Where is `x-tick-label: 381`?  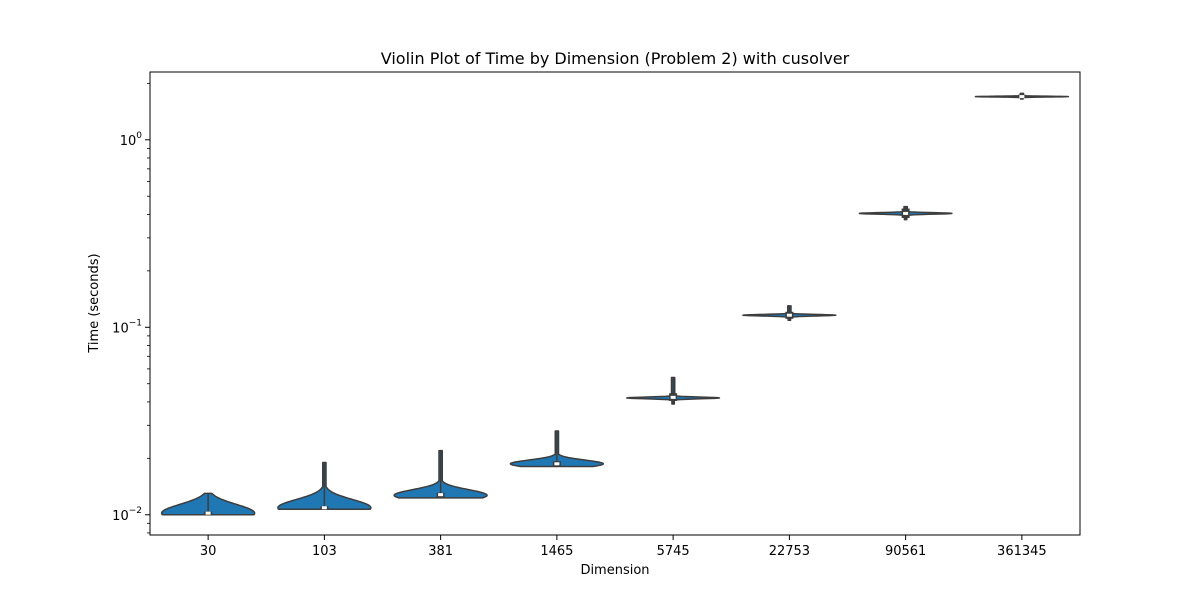 x-tick-label: 381 is located at coordinates (440, 551).